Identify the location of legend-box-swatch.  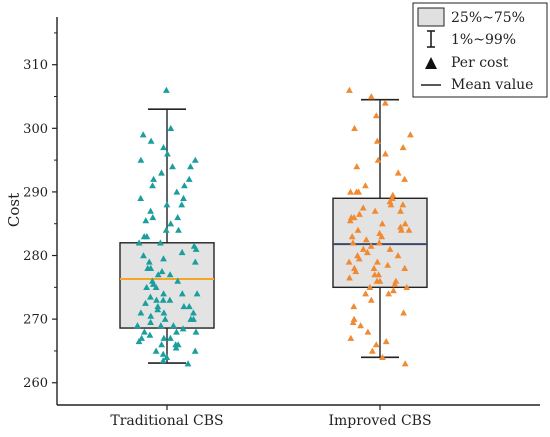
(431, 17).